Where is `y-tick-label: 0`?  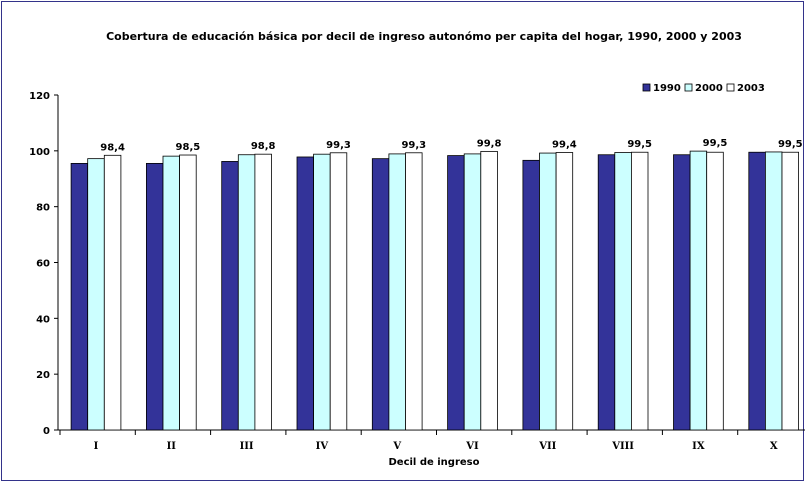 y-tick-label: 0 is located at coordinates (46, 431).